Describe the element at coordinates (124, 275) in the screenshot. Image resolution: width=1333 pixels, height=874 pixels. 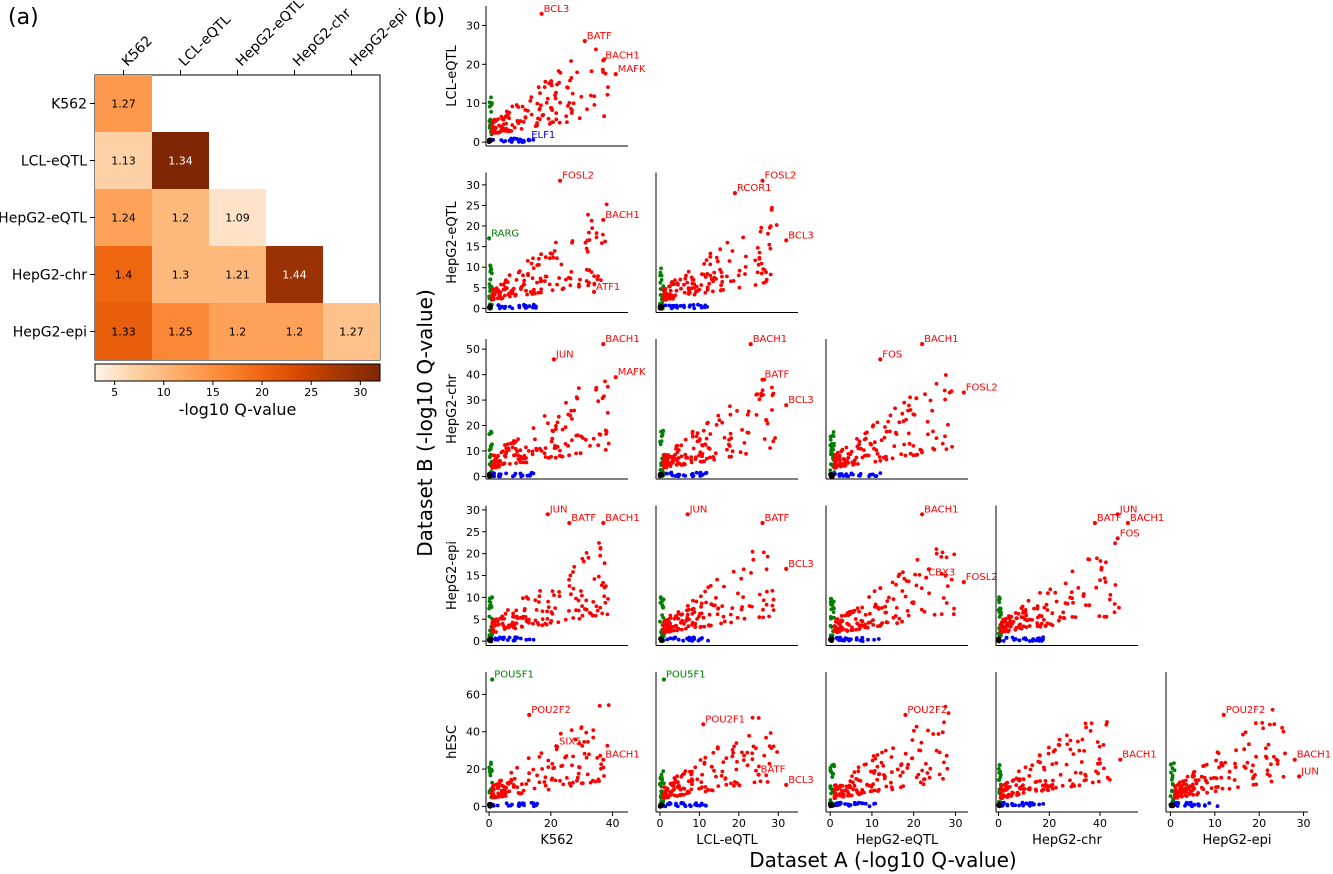
I see `heatmap-cell-value: 1.4` at that location.